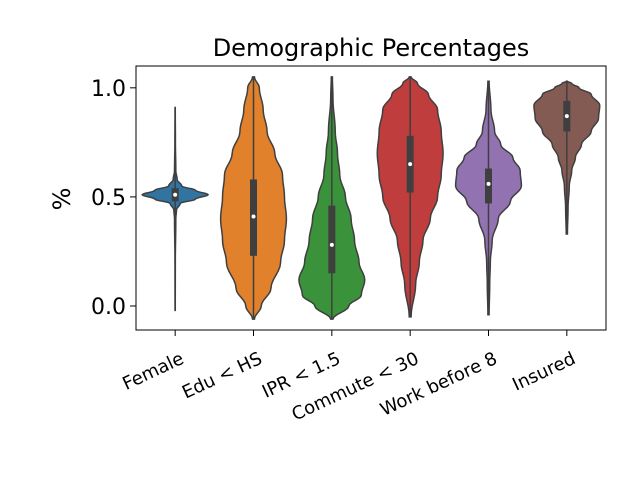 The width and height of the screenshot is (640, 480). Describe the element at coordinates (108, 307) in the screenshot. I see `y-tick-label: 0.0` at that location.